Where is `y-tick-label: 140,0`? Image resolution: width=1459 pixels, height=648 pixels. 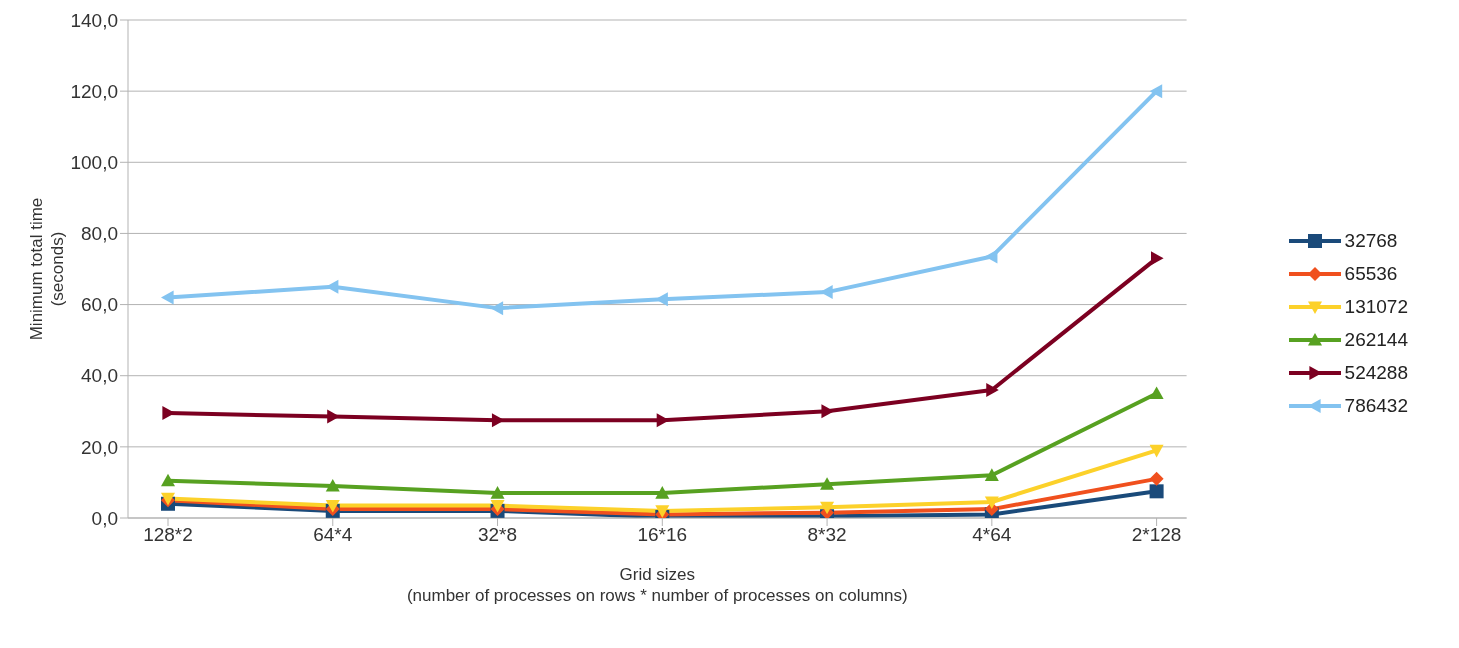
y-tick-label: 140,0 is located at coordinates (94, 20).